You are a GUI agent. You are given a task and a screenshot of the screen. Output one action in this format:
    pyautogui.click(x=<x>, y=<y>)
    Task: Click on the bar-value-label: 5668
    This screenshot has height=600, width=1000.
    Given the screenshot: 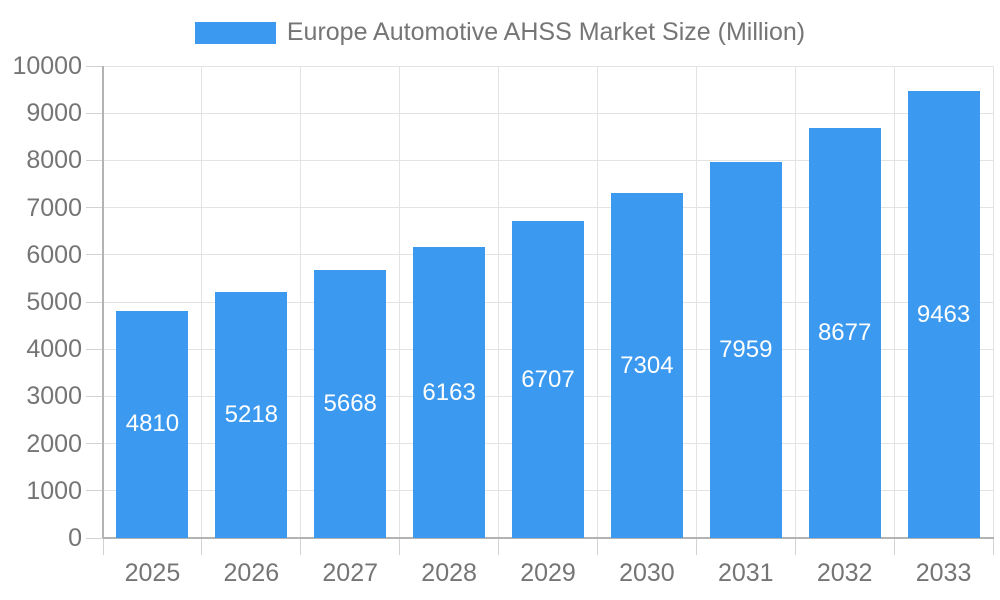 What is the action you would take?
    pyautogui.click(x=350, y=404)
    